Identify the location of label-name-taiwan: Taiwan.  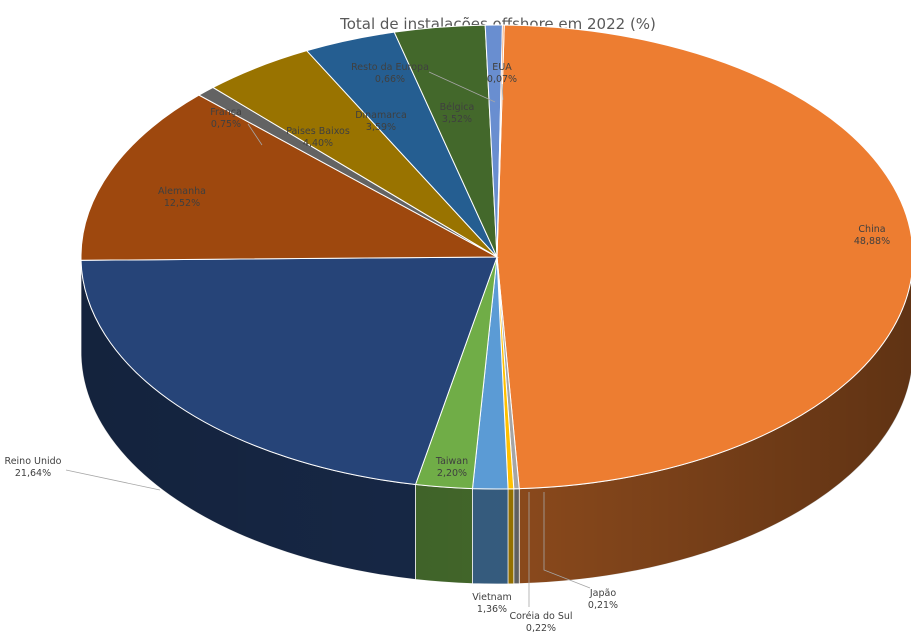
(451, 461).